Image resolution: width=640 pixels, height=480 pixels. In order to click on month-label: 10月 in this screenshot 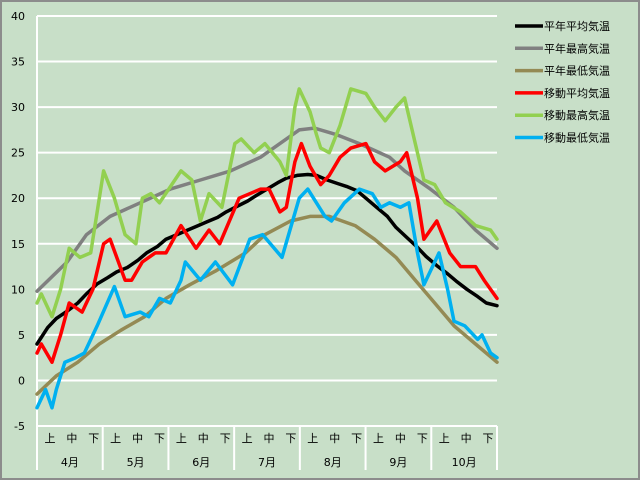, I will do `click(464, 462)`.